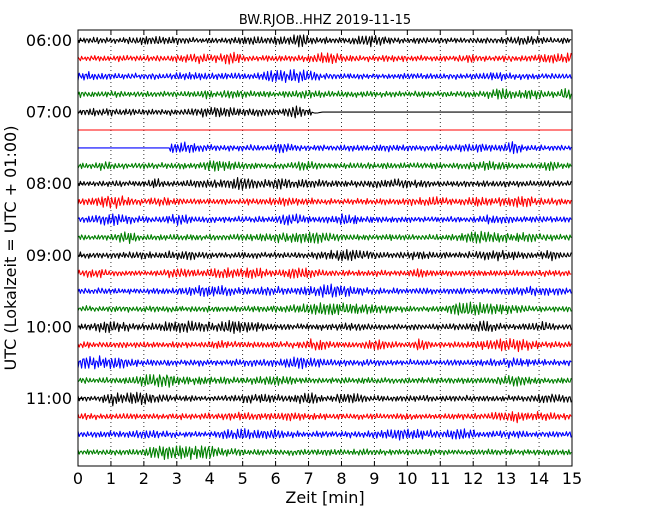 Image resolution: width=650 pixels, height=520 pixels. Describe the element at coordinates (324, 497) in the screenshot. I see `x-axis-label: Zeit [min]` at that location.